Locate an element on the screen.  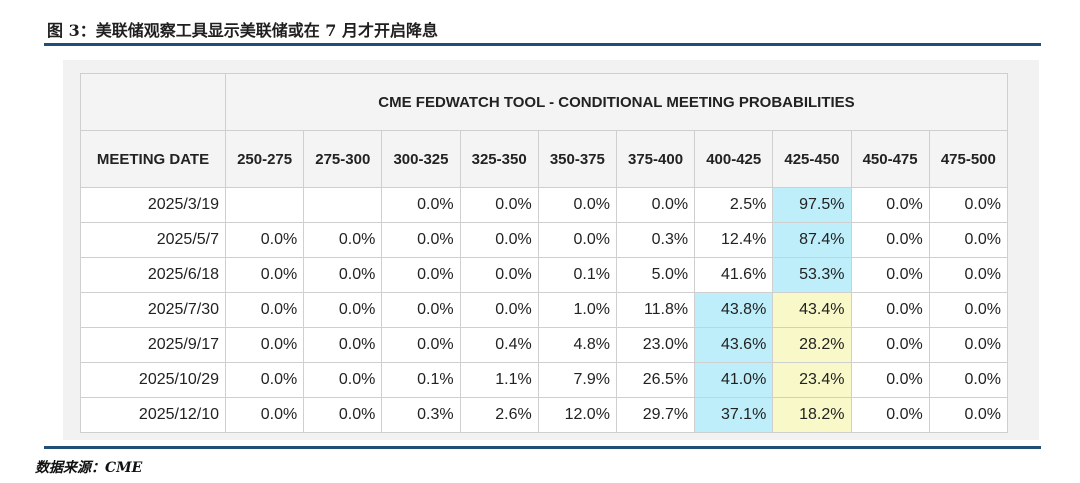
header-range: 450-475 is located at coordinates (890, 159).